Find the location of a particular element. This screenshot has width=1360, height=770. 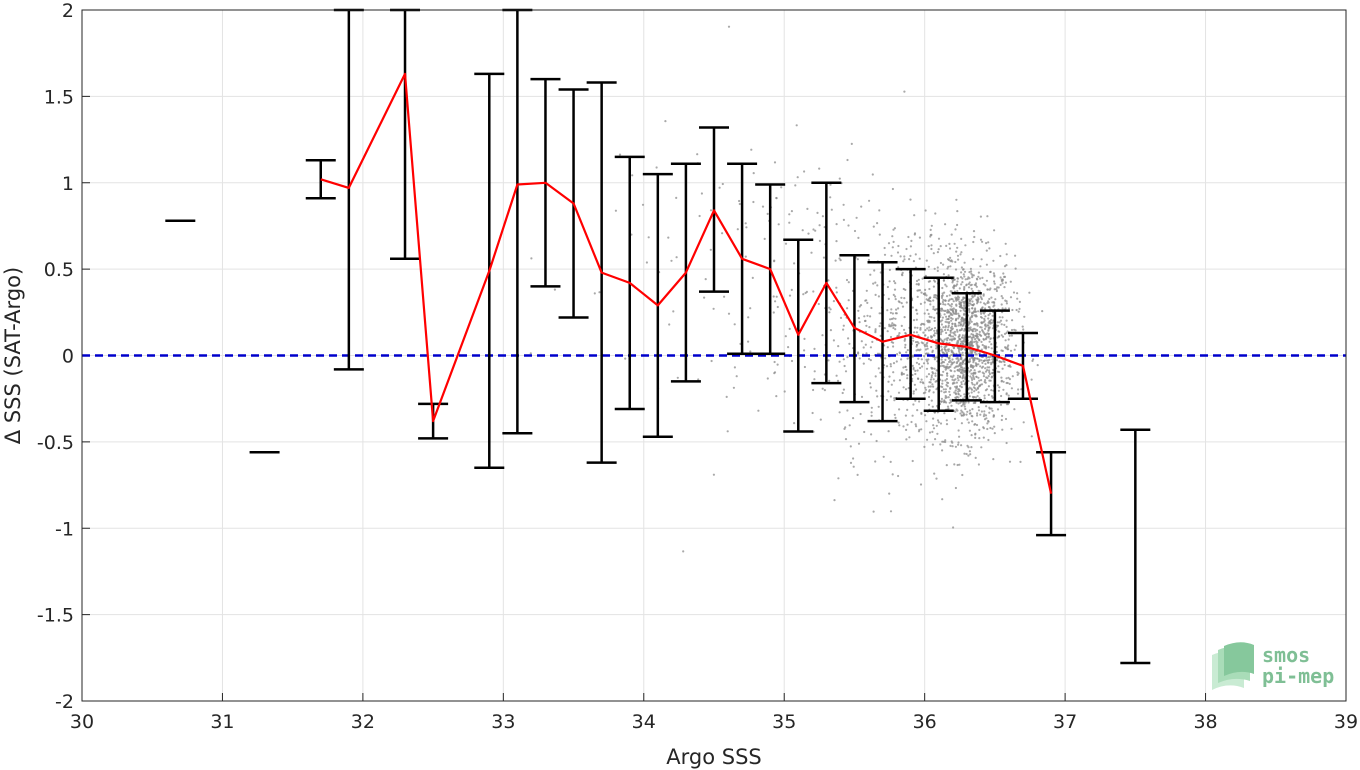

y-tick-label: 1 is located at coordinates (68, 184).